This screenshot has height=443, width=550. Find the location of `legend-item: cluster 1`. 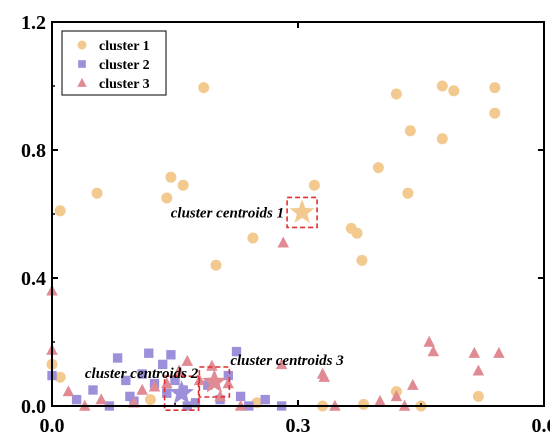

legend-item: cluster 1 is located at coordinates (113, 46).